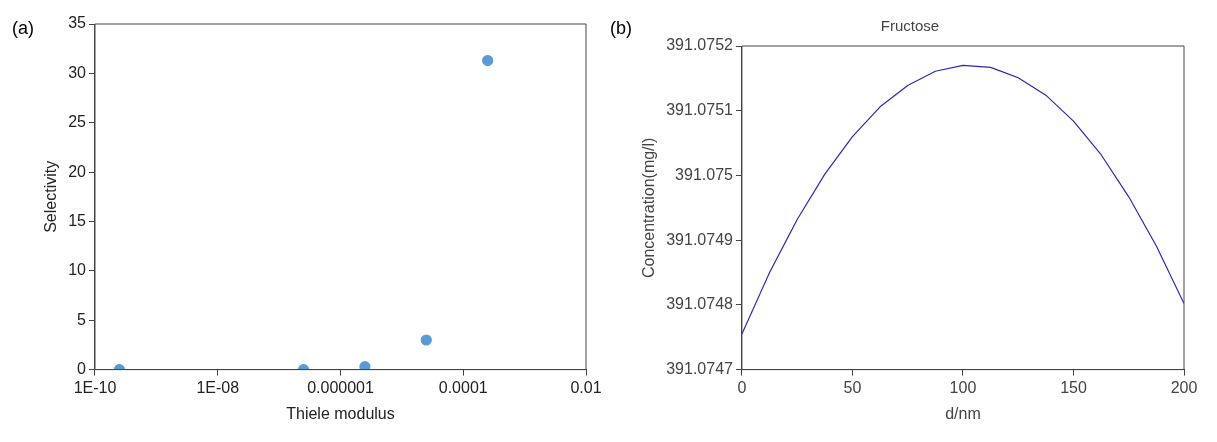 The image size is (1217, 442). I want to click on y-tick-label: 15, so click(77, 220).